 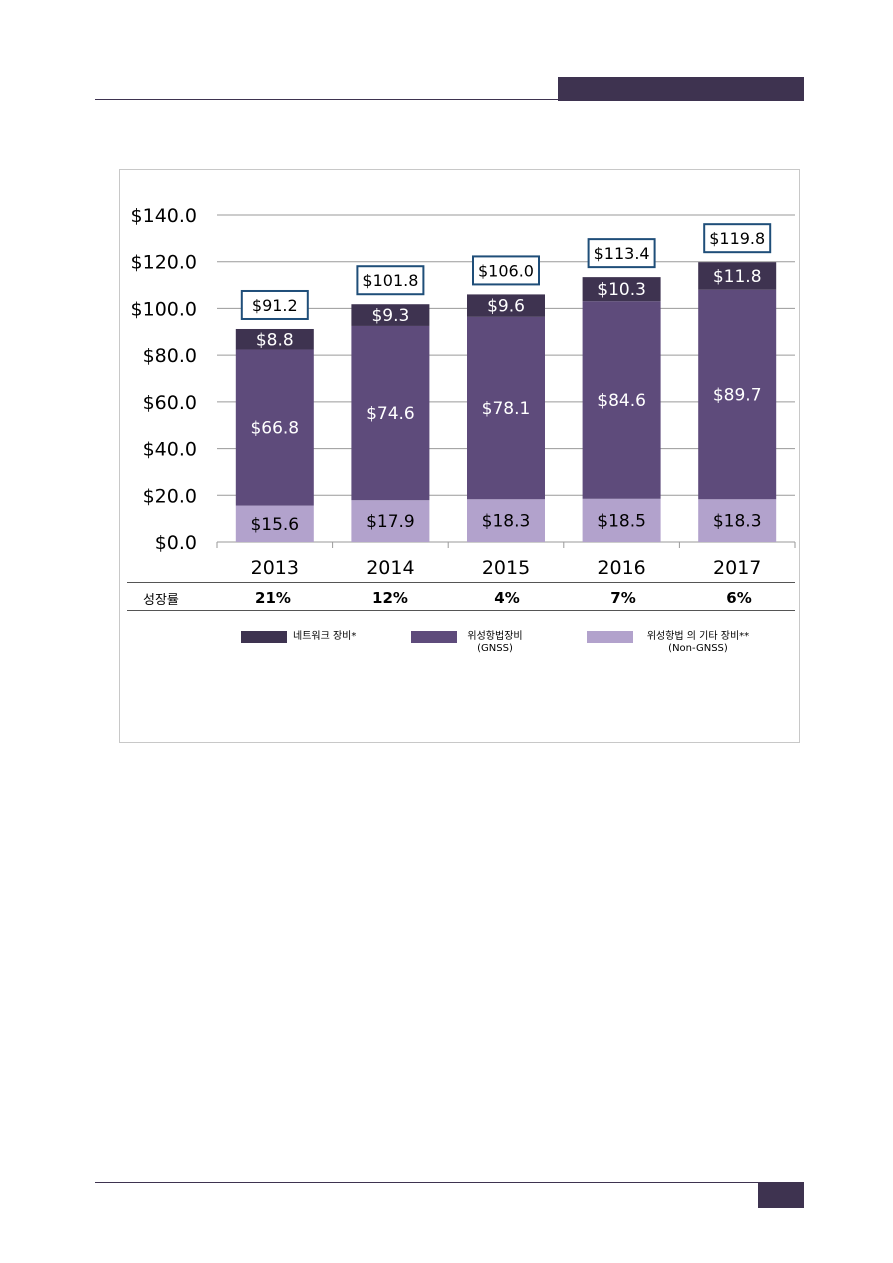 What do you see at coordinates (739, 598) in the screenshot?
I see `growth-value-2017: 6%` at bounding box center [739, 598].